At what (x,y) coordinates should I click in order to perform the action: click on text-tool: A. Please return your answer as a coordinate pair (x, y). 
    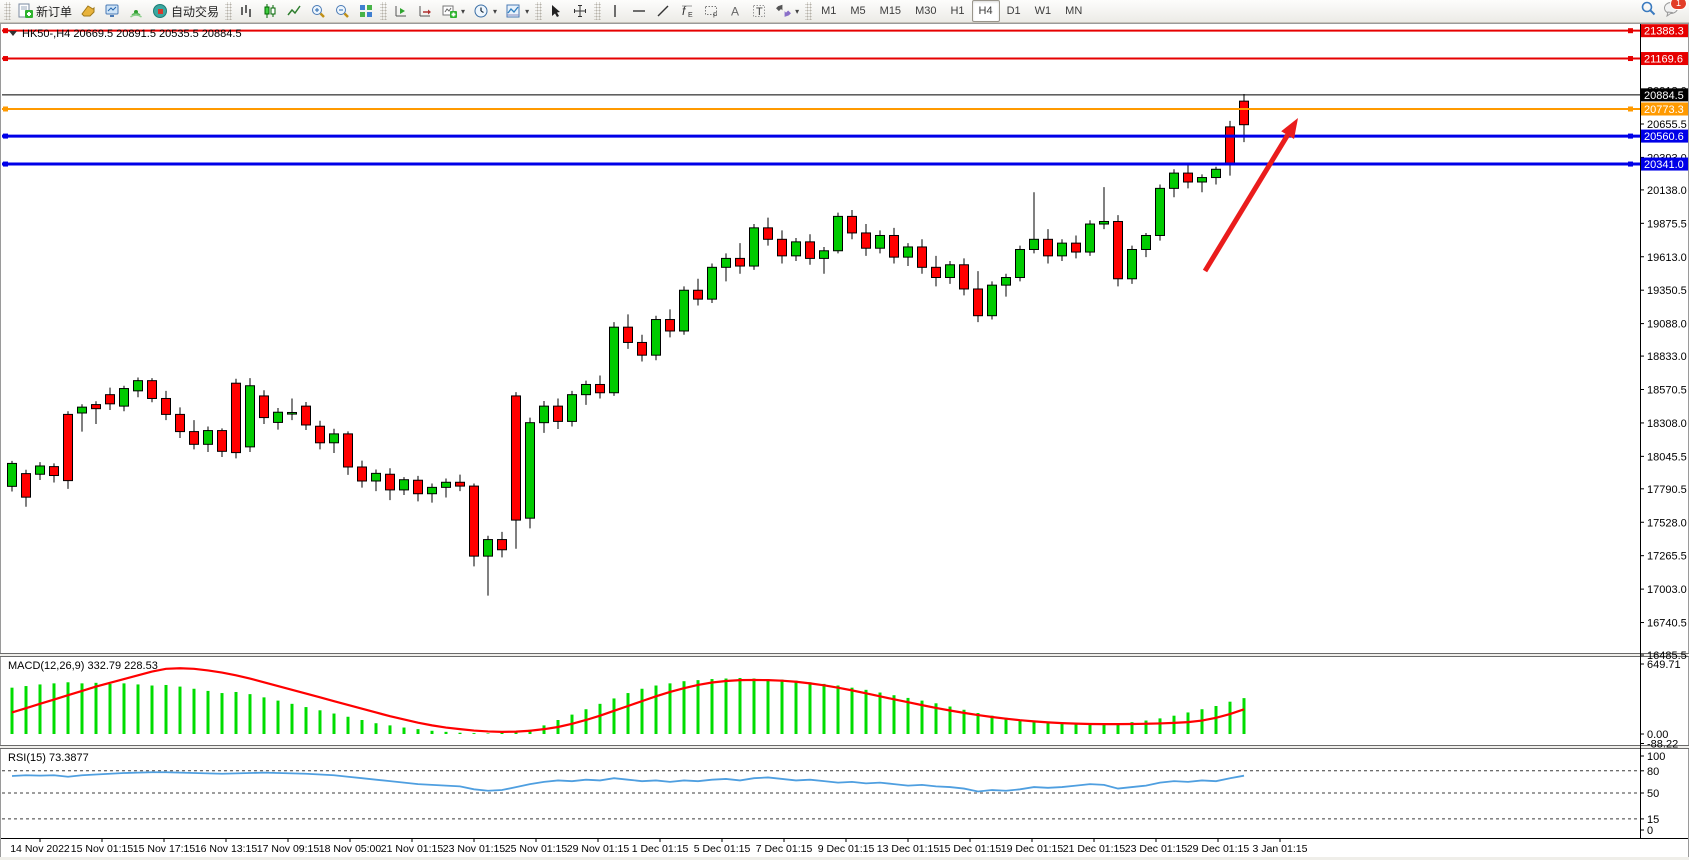
    Looking at the image, I should click on (735, 11).